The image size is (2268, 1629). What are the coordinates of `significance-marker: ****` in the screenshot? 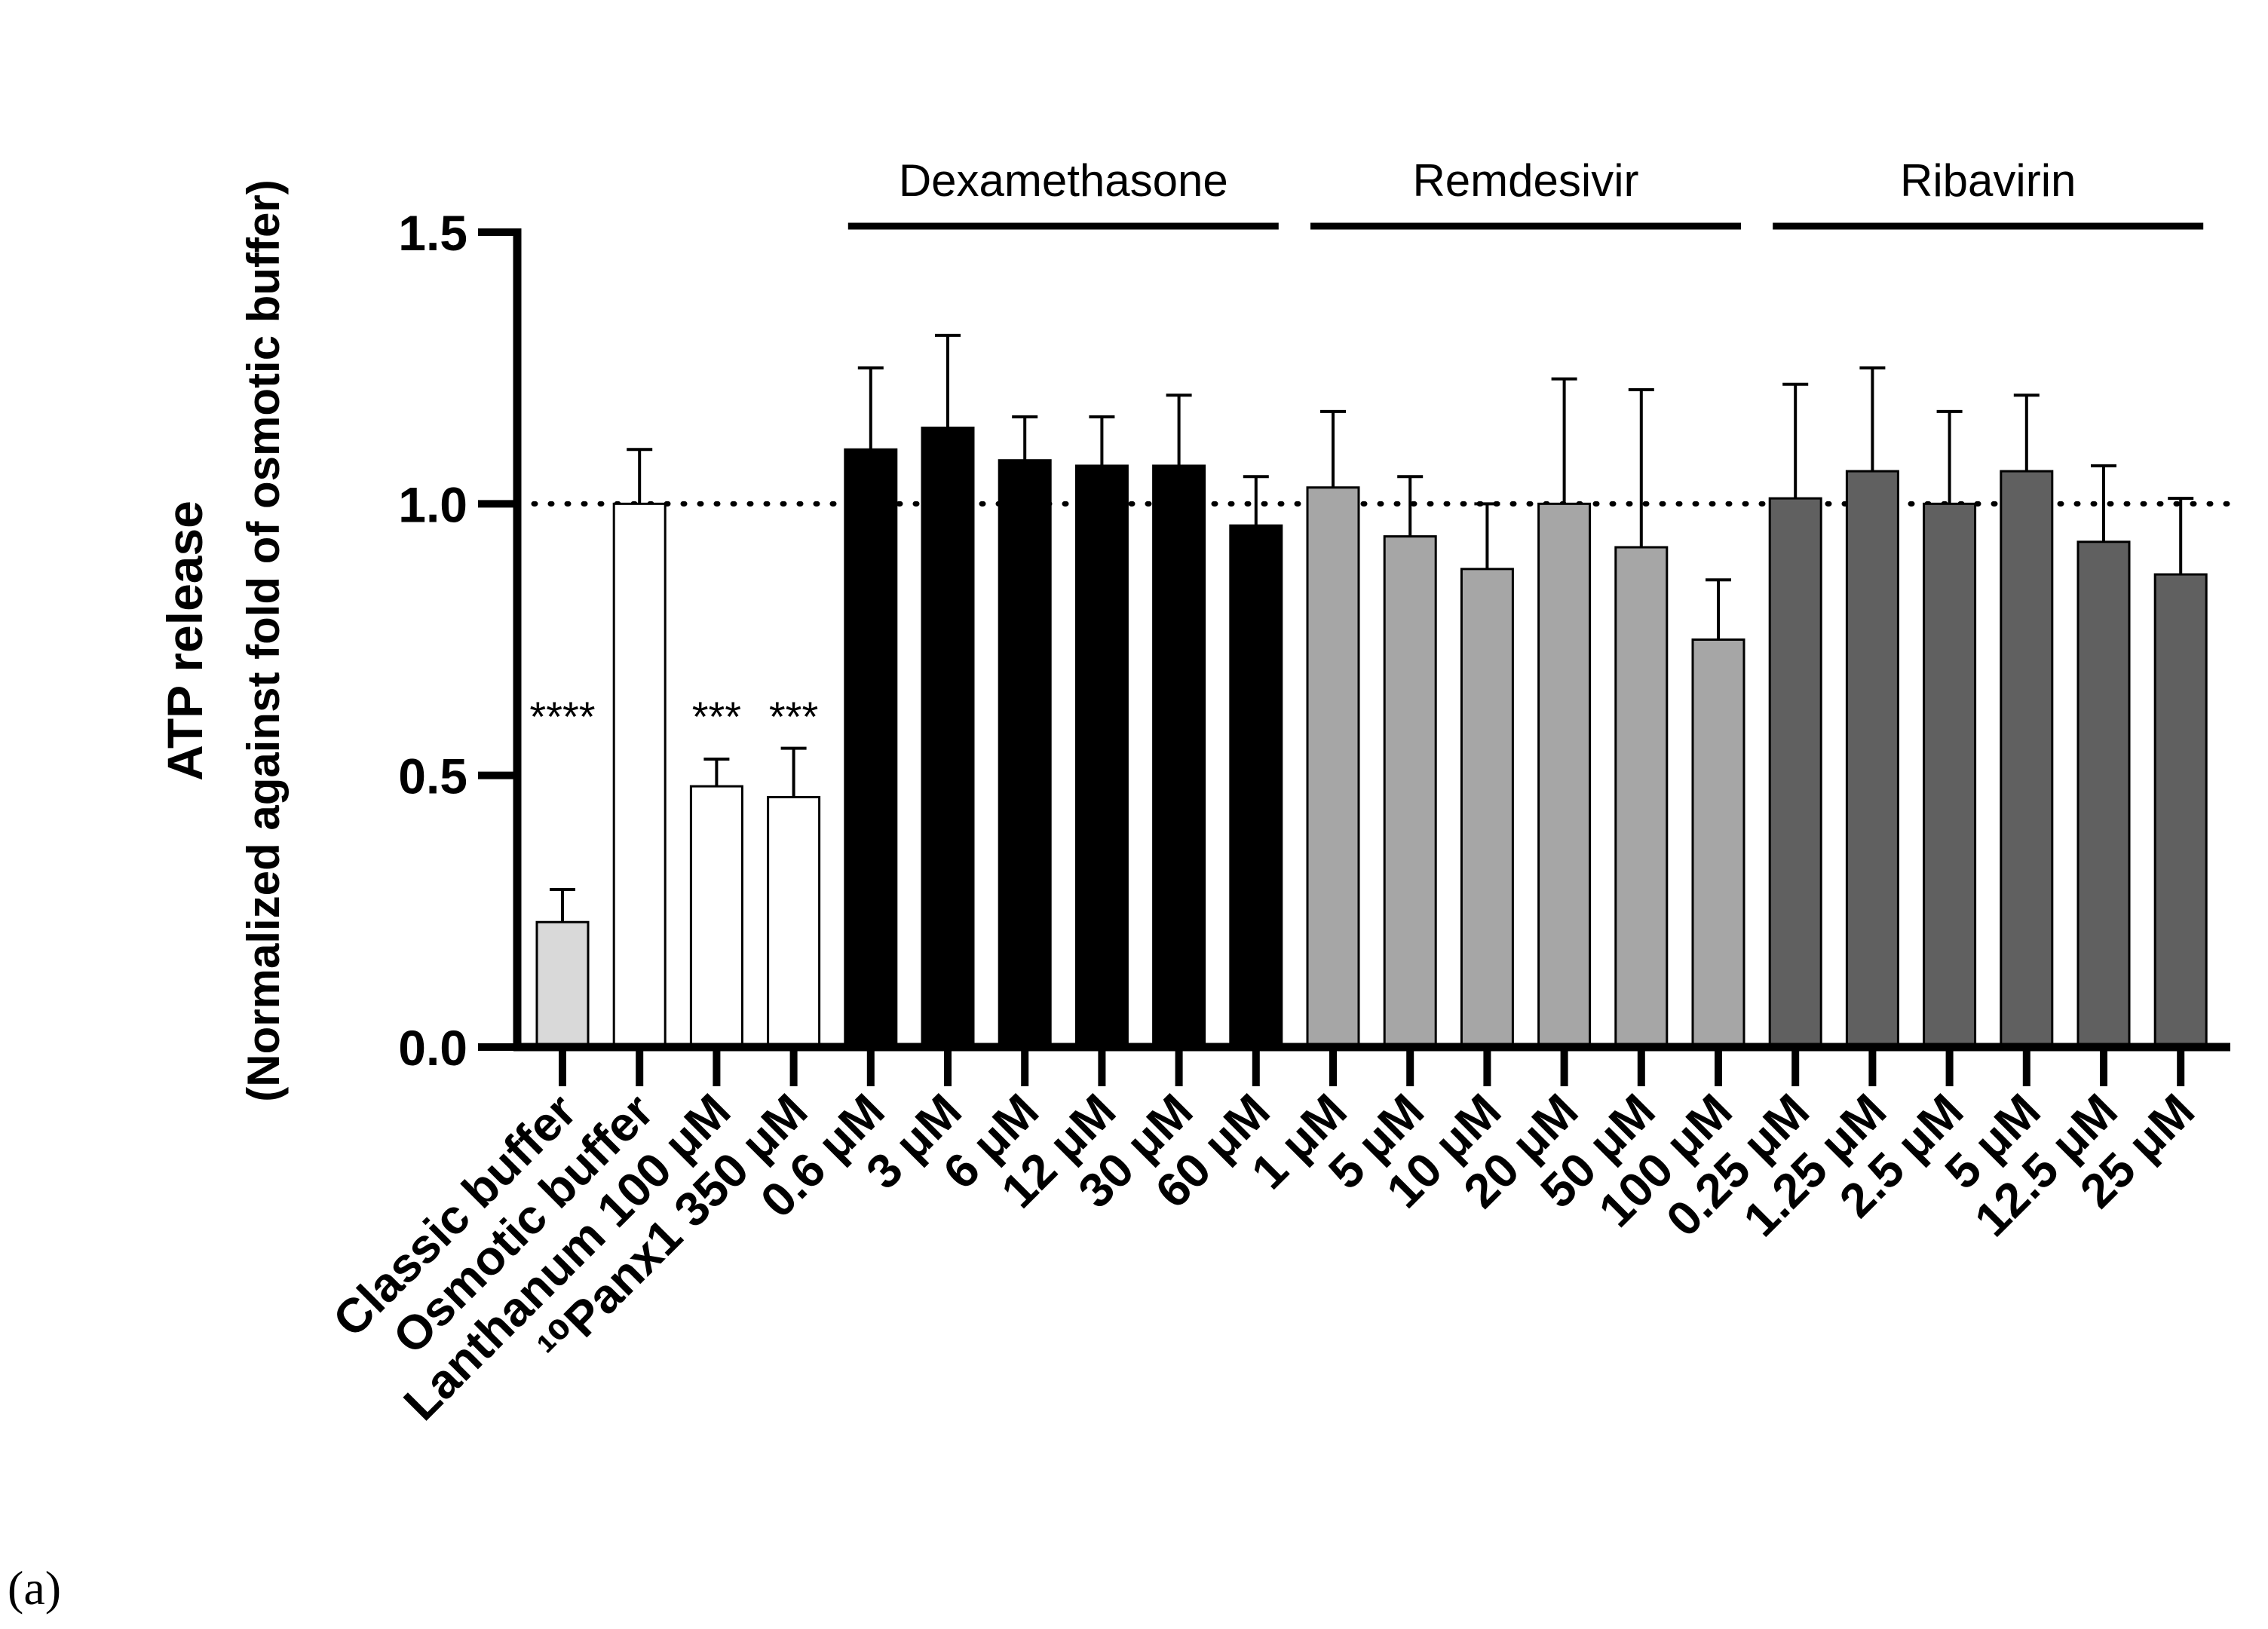 It's located at (562, 716).